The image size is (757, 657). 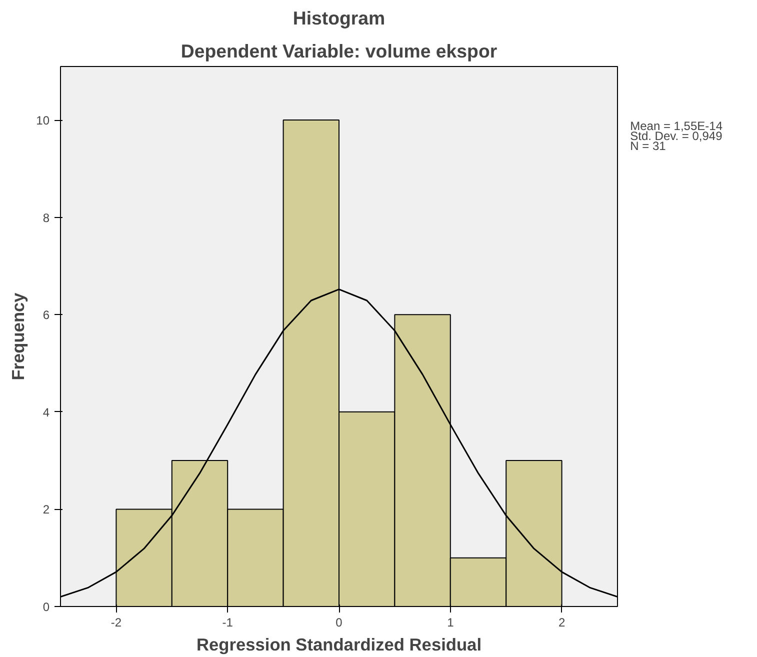 I want to click on y-tick-label: 0, so click(x=46, y=607).